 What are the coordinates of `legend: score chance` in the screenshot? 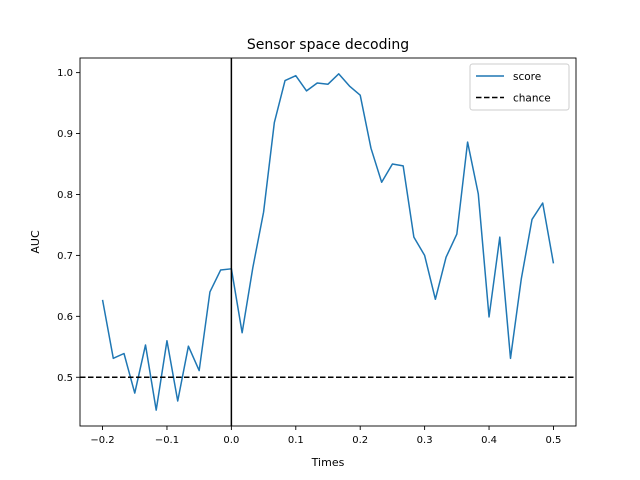 It's located at (519, 87).